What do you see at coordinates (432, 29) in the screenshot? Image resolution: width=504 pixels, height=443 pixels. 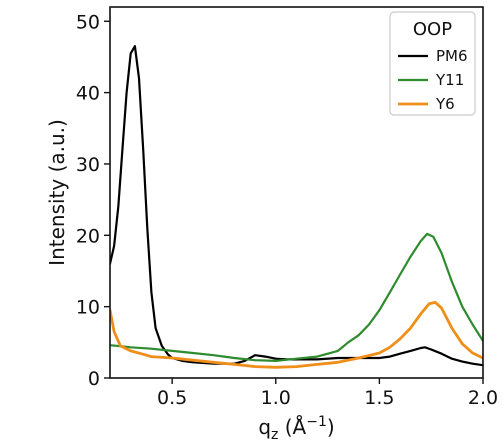 I see `legend-title: OOP` at bounding box center [432, 29].